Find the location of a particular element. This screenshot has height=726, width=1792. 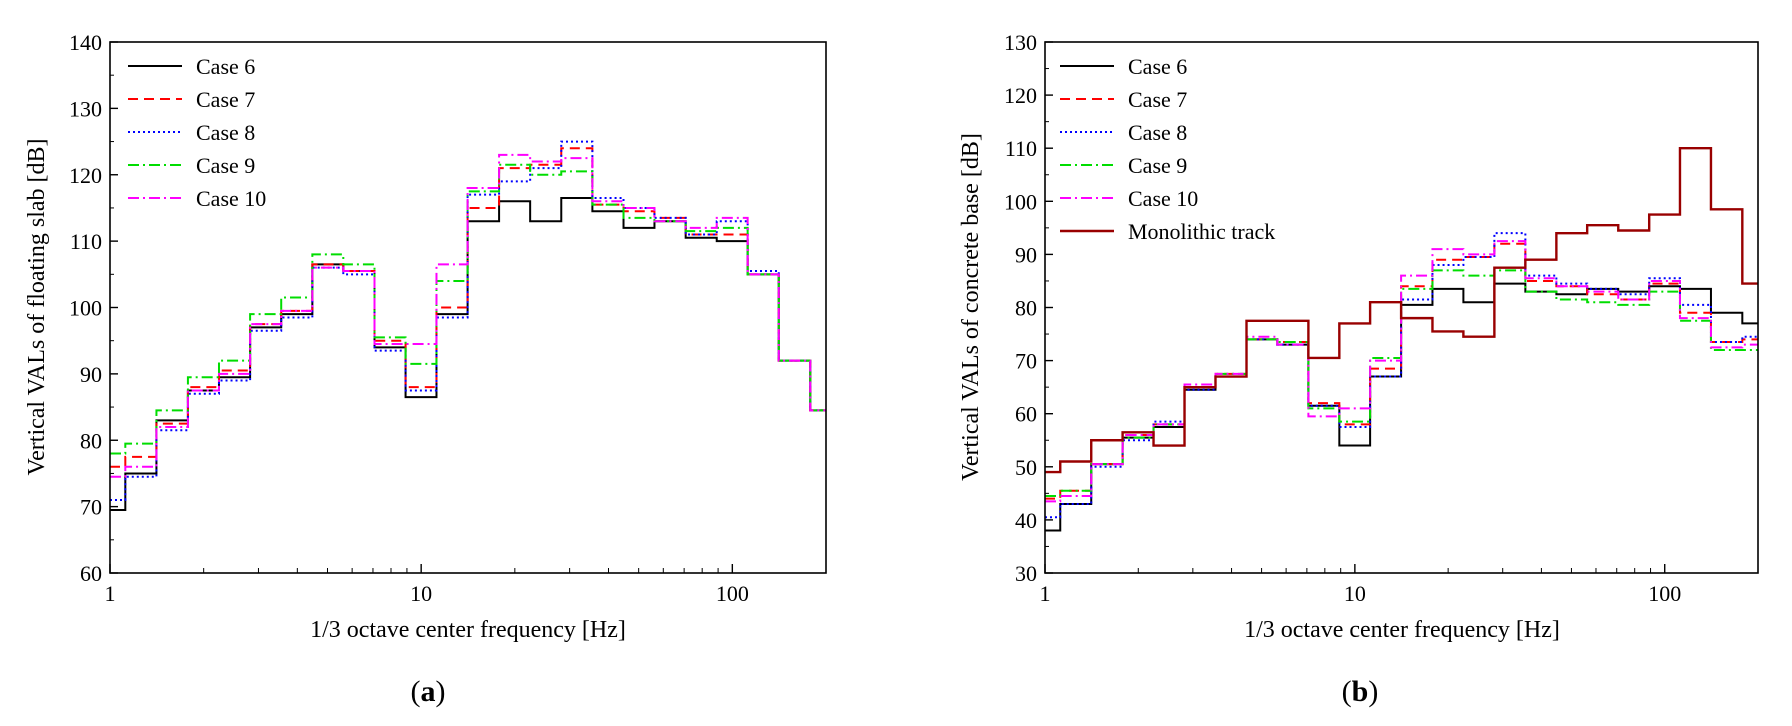

chart-b-ytick-label-80: 80 is located at coordinates (1026, 308).